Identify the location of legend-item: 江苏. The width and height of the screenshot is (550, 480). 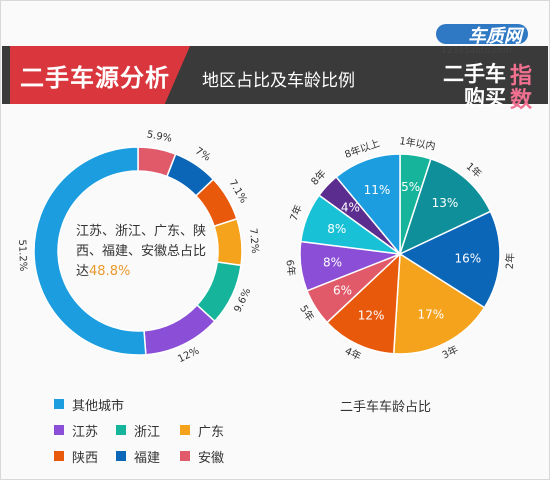
(76, 431).